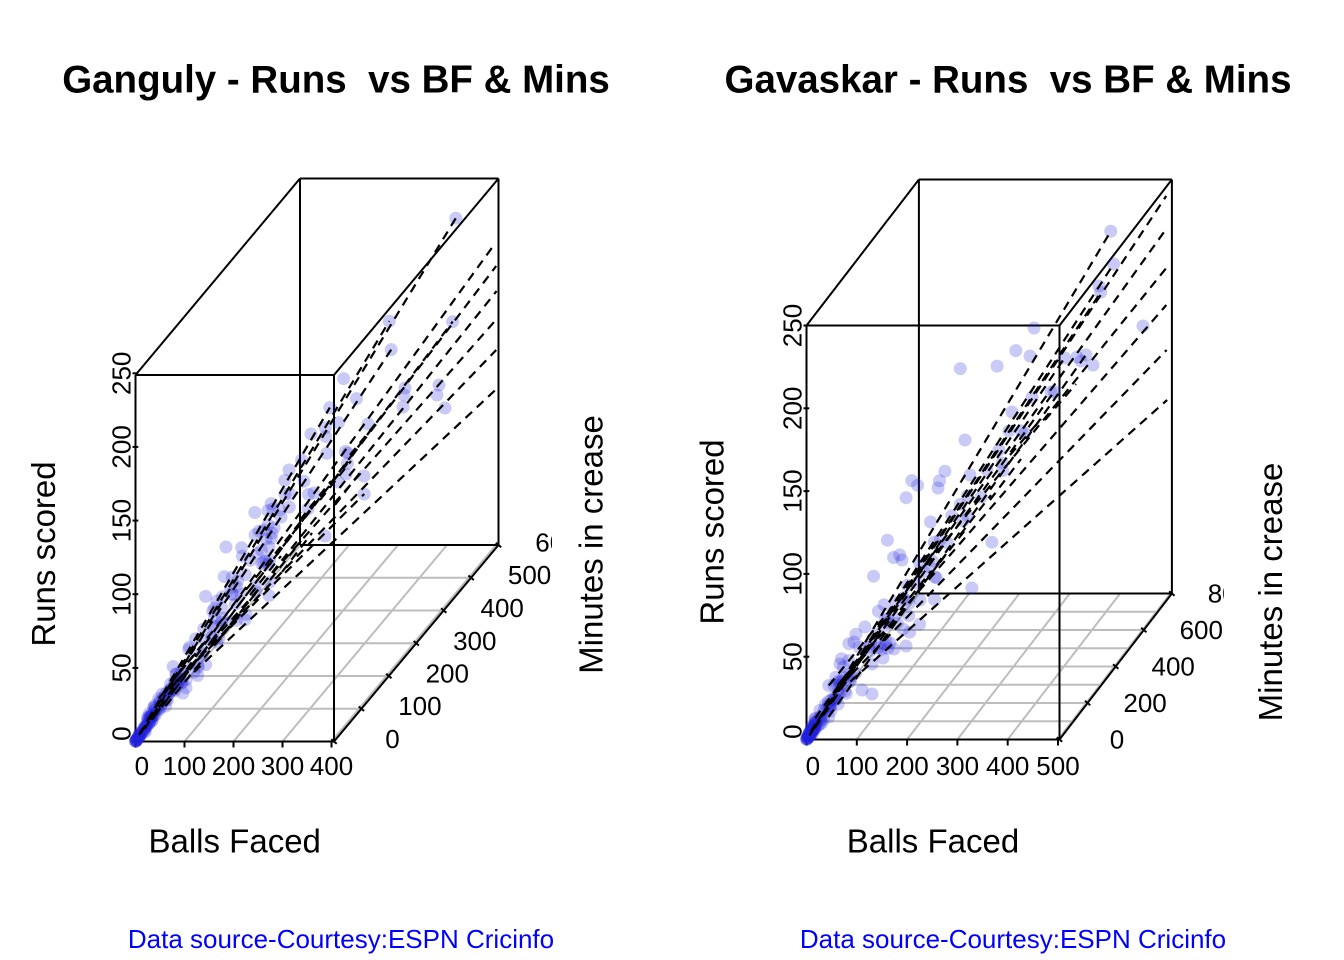 The height and width of the screenshot is (960, 1344). What do you see at coordinates (336, 80) in the screenshot?
I see `svg-text: Ganguly - Runs vs BF & Mins` at bounding box center [336, 80].